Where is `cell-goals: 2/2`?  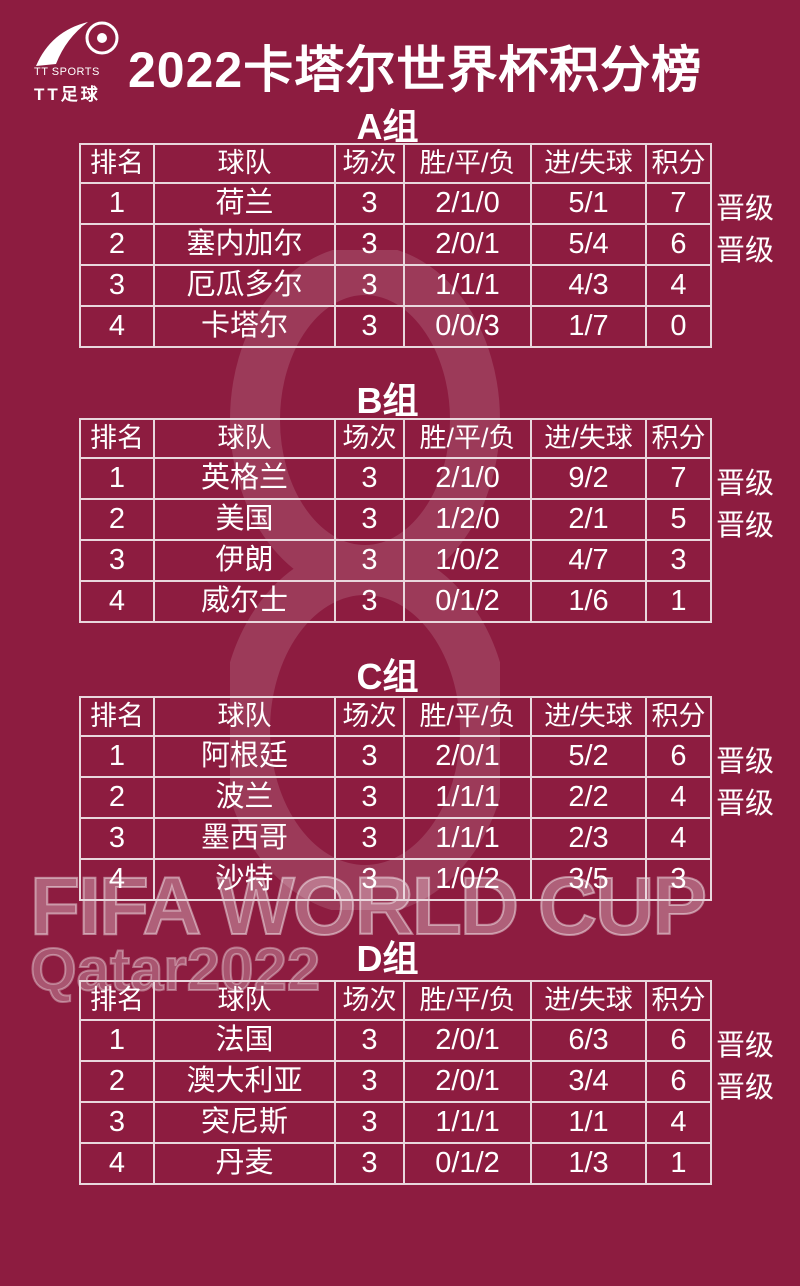 cell-goals: 2/2 is located at coordinates (588, 797).